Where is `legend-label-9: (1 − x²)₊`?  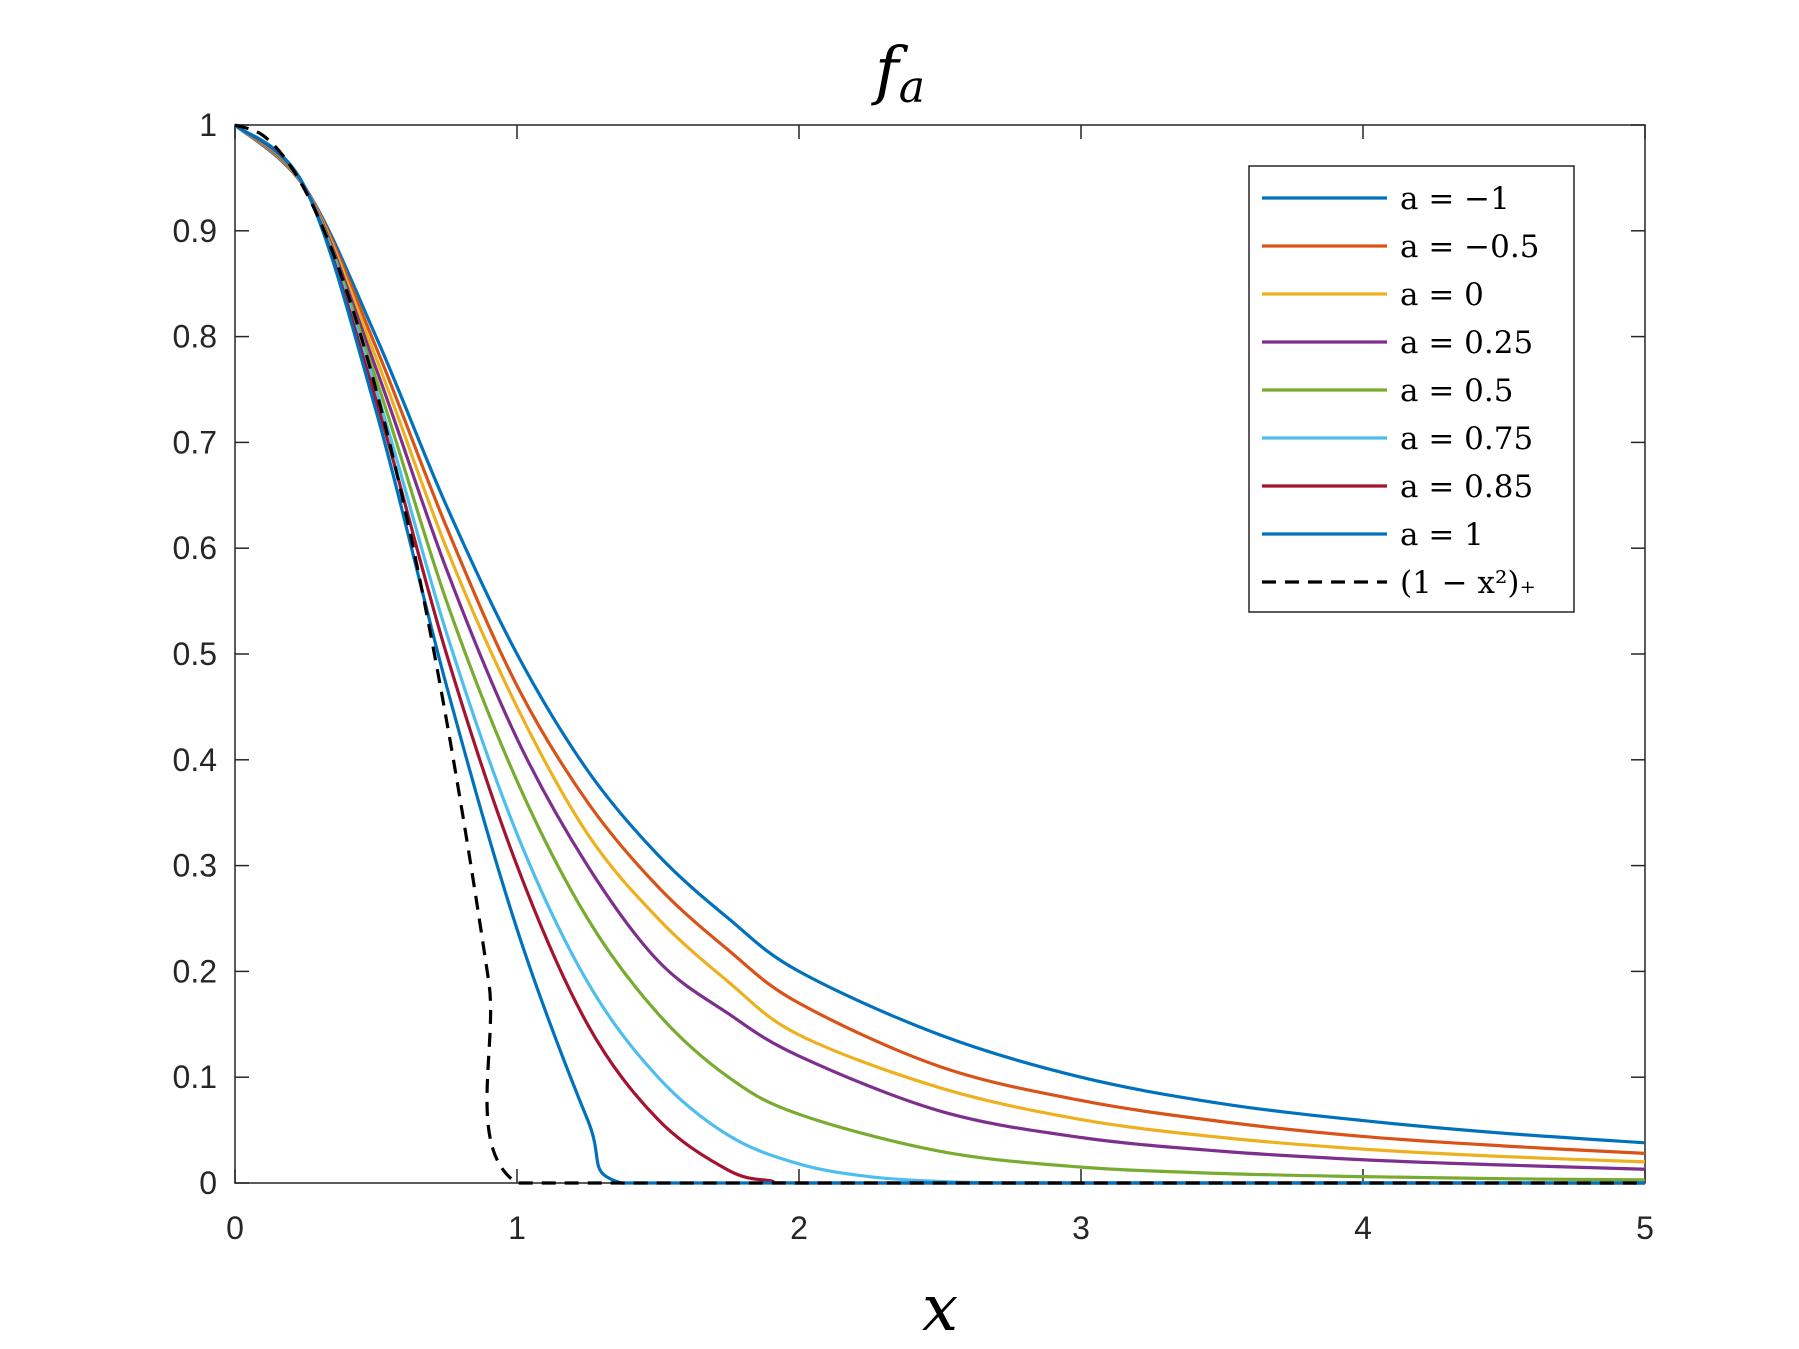 legend-label-9: (1 − x²)₊ is located at coordinates (1468, 583).